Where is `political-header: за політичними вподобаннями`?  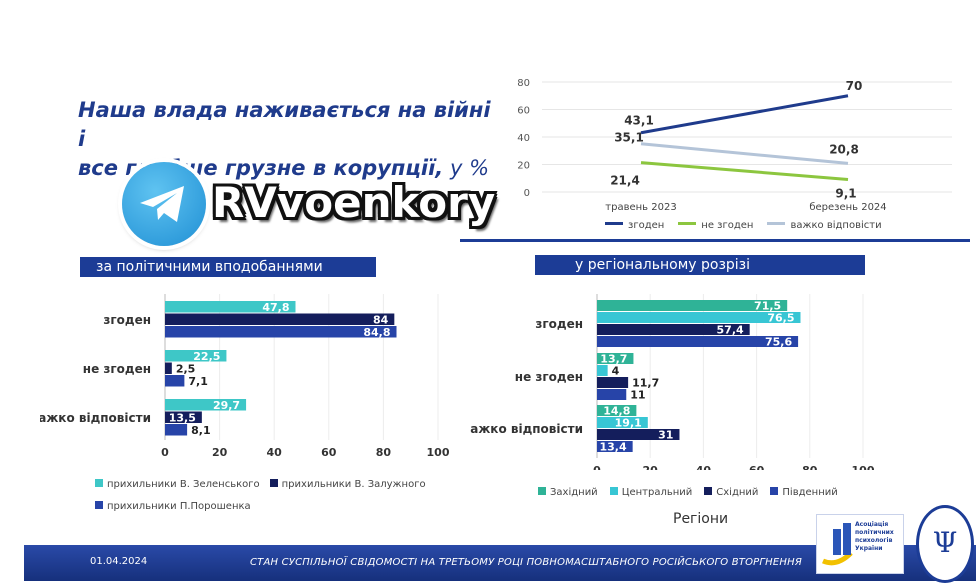 political-header: за політичними вподобаннями is located at coordinates (228, 267).